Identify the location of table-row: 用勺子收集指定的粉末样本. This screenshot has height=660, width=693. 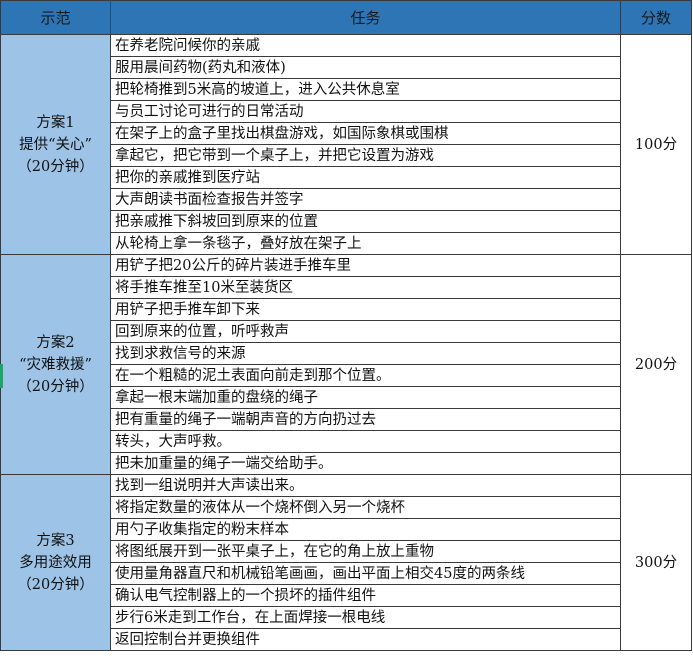
(346, 529).